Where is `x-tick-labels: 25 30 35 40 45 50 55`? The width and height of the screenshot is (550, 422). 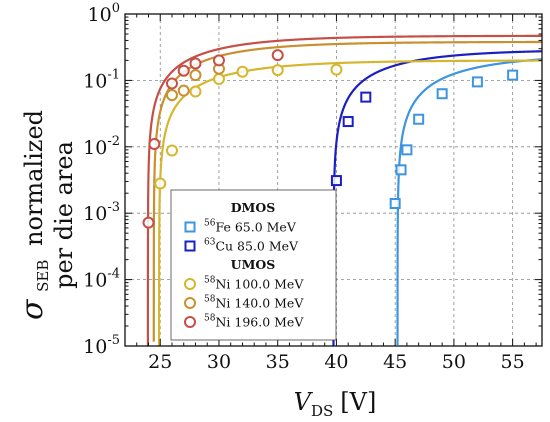 x-tick-labels: 25 30 35 40 45 50 55 is located at coordinates (336, 362).